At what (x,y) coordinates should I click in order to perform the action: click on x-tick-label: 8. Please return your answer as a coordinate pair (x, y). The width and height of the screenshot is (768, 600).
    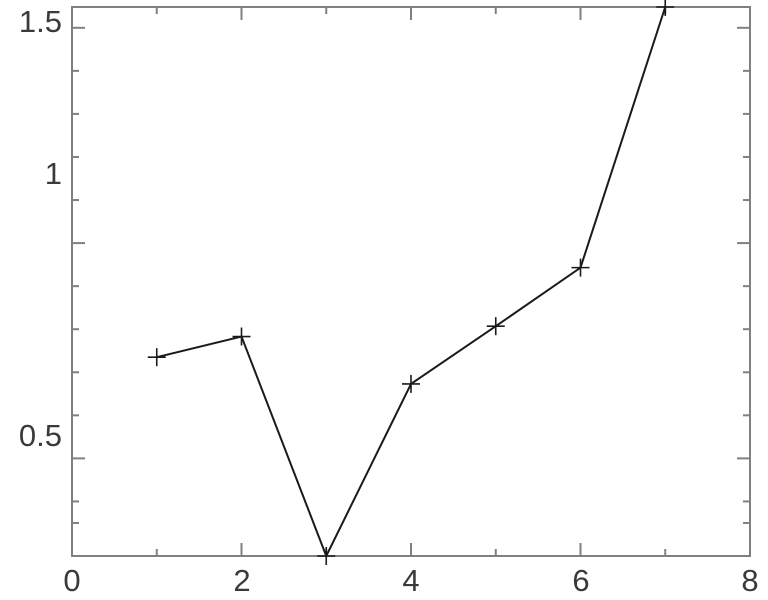
    Looking at the image, I should click on (750, 580).